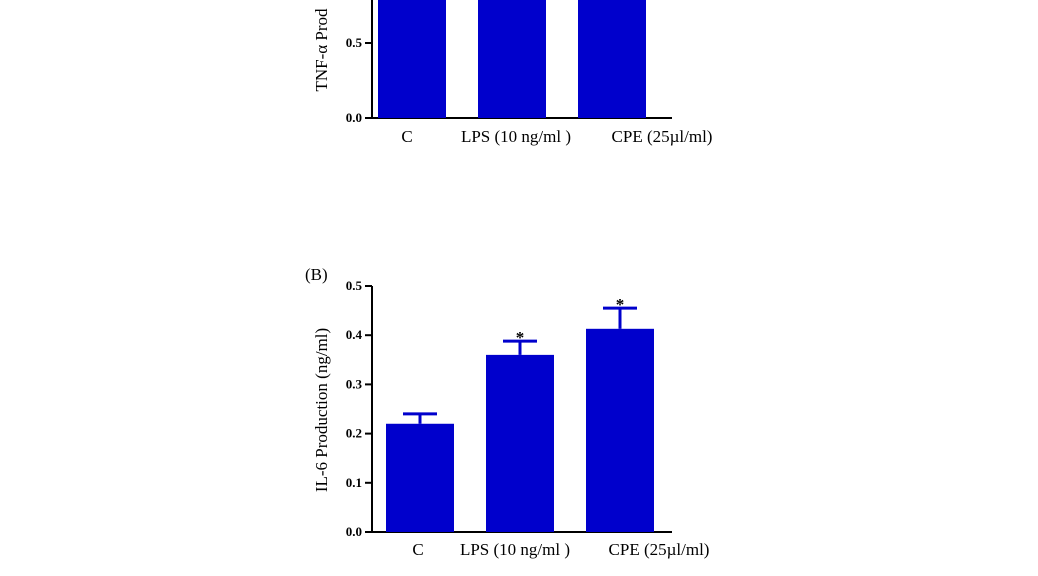 The height and width of the screenshot is (576, 1038). What do you see at coordinates (354, 383) in the screenshot?
I see `y-tick-label: 0.3` at bounding box center [354, 383].